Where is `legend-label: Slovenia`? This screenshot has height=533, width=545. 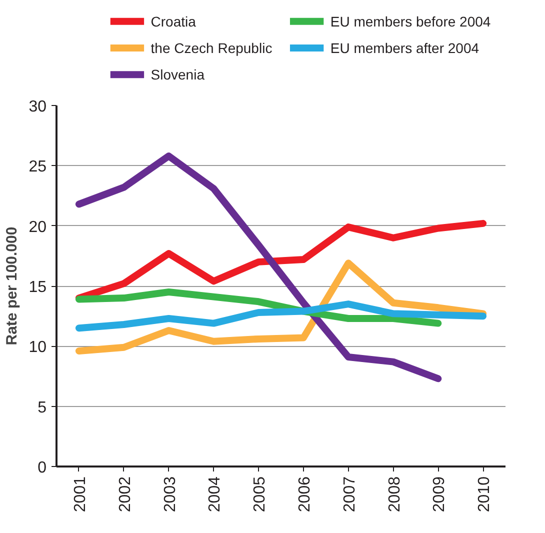
legend-label: Slovenia is located at coordinates (177, 74).